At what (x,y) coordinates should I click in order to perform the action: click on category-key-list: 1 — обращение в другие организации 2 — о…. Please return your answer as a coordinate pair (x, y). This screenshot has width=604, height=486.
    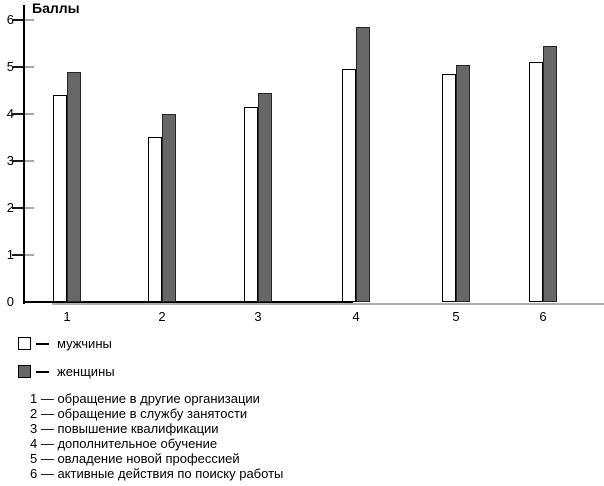
    Looking at the image, I should click on (156, 436).